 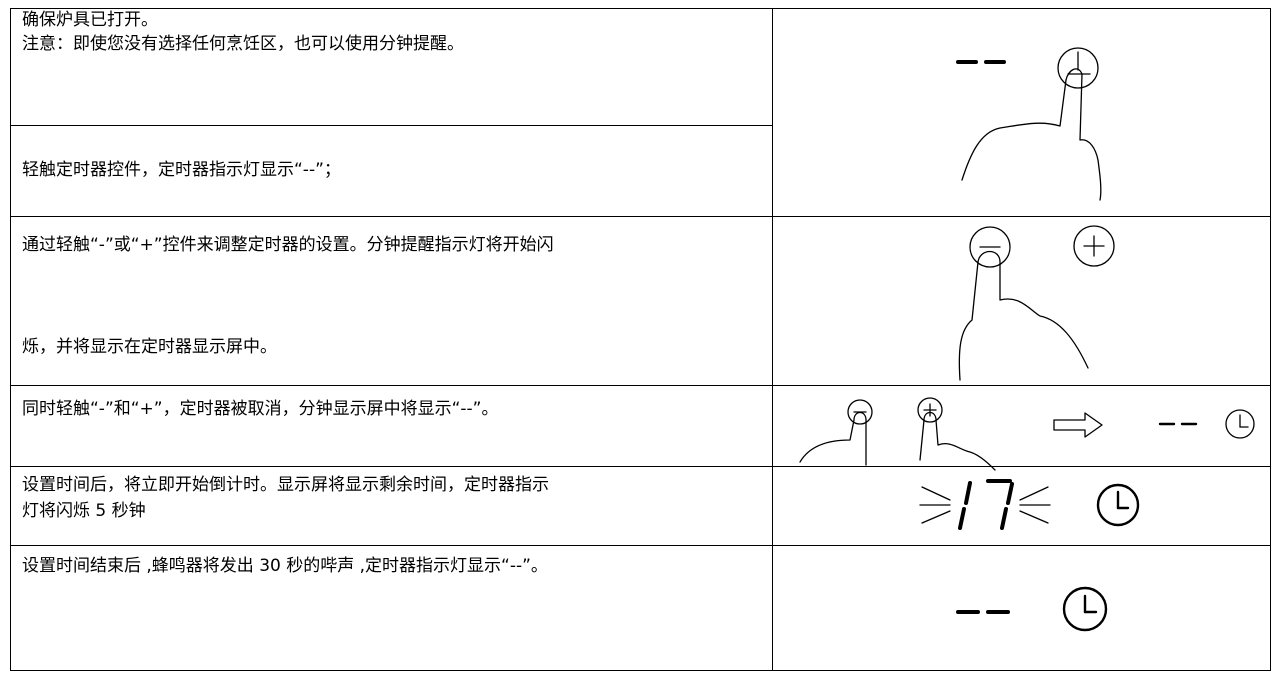 What do you see at coordinates (1032, 609) in the screenshot?
I see `illustration-timer-end` at bounding box center [1032, 609].